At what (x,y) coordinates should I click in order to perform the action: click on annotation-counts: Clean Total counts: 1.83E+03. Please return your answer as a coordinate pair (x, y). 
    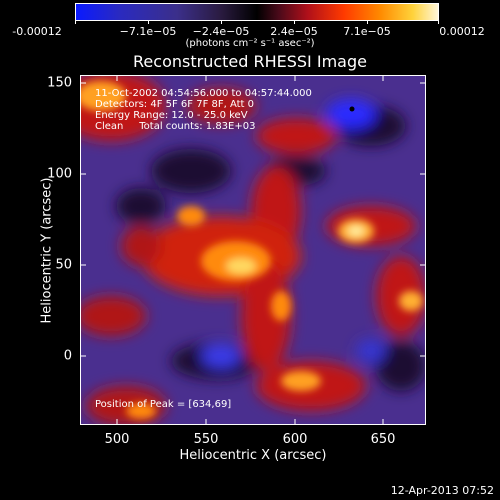
    Looking at the image, I should click on (175, 126).